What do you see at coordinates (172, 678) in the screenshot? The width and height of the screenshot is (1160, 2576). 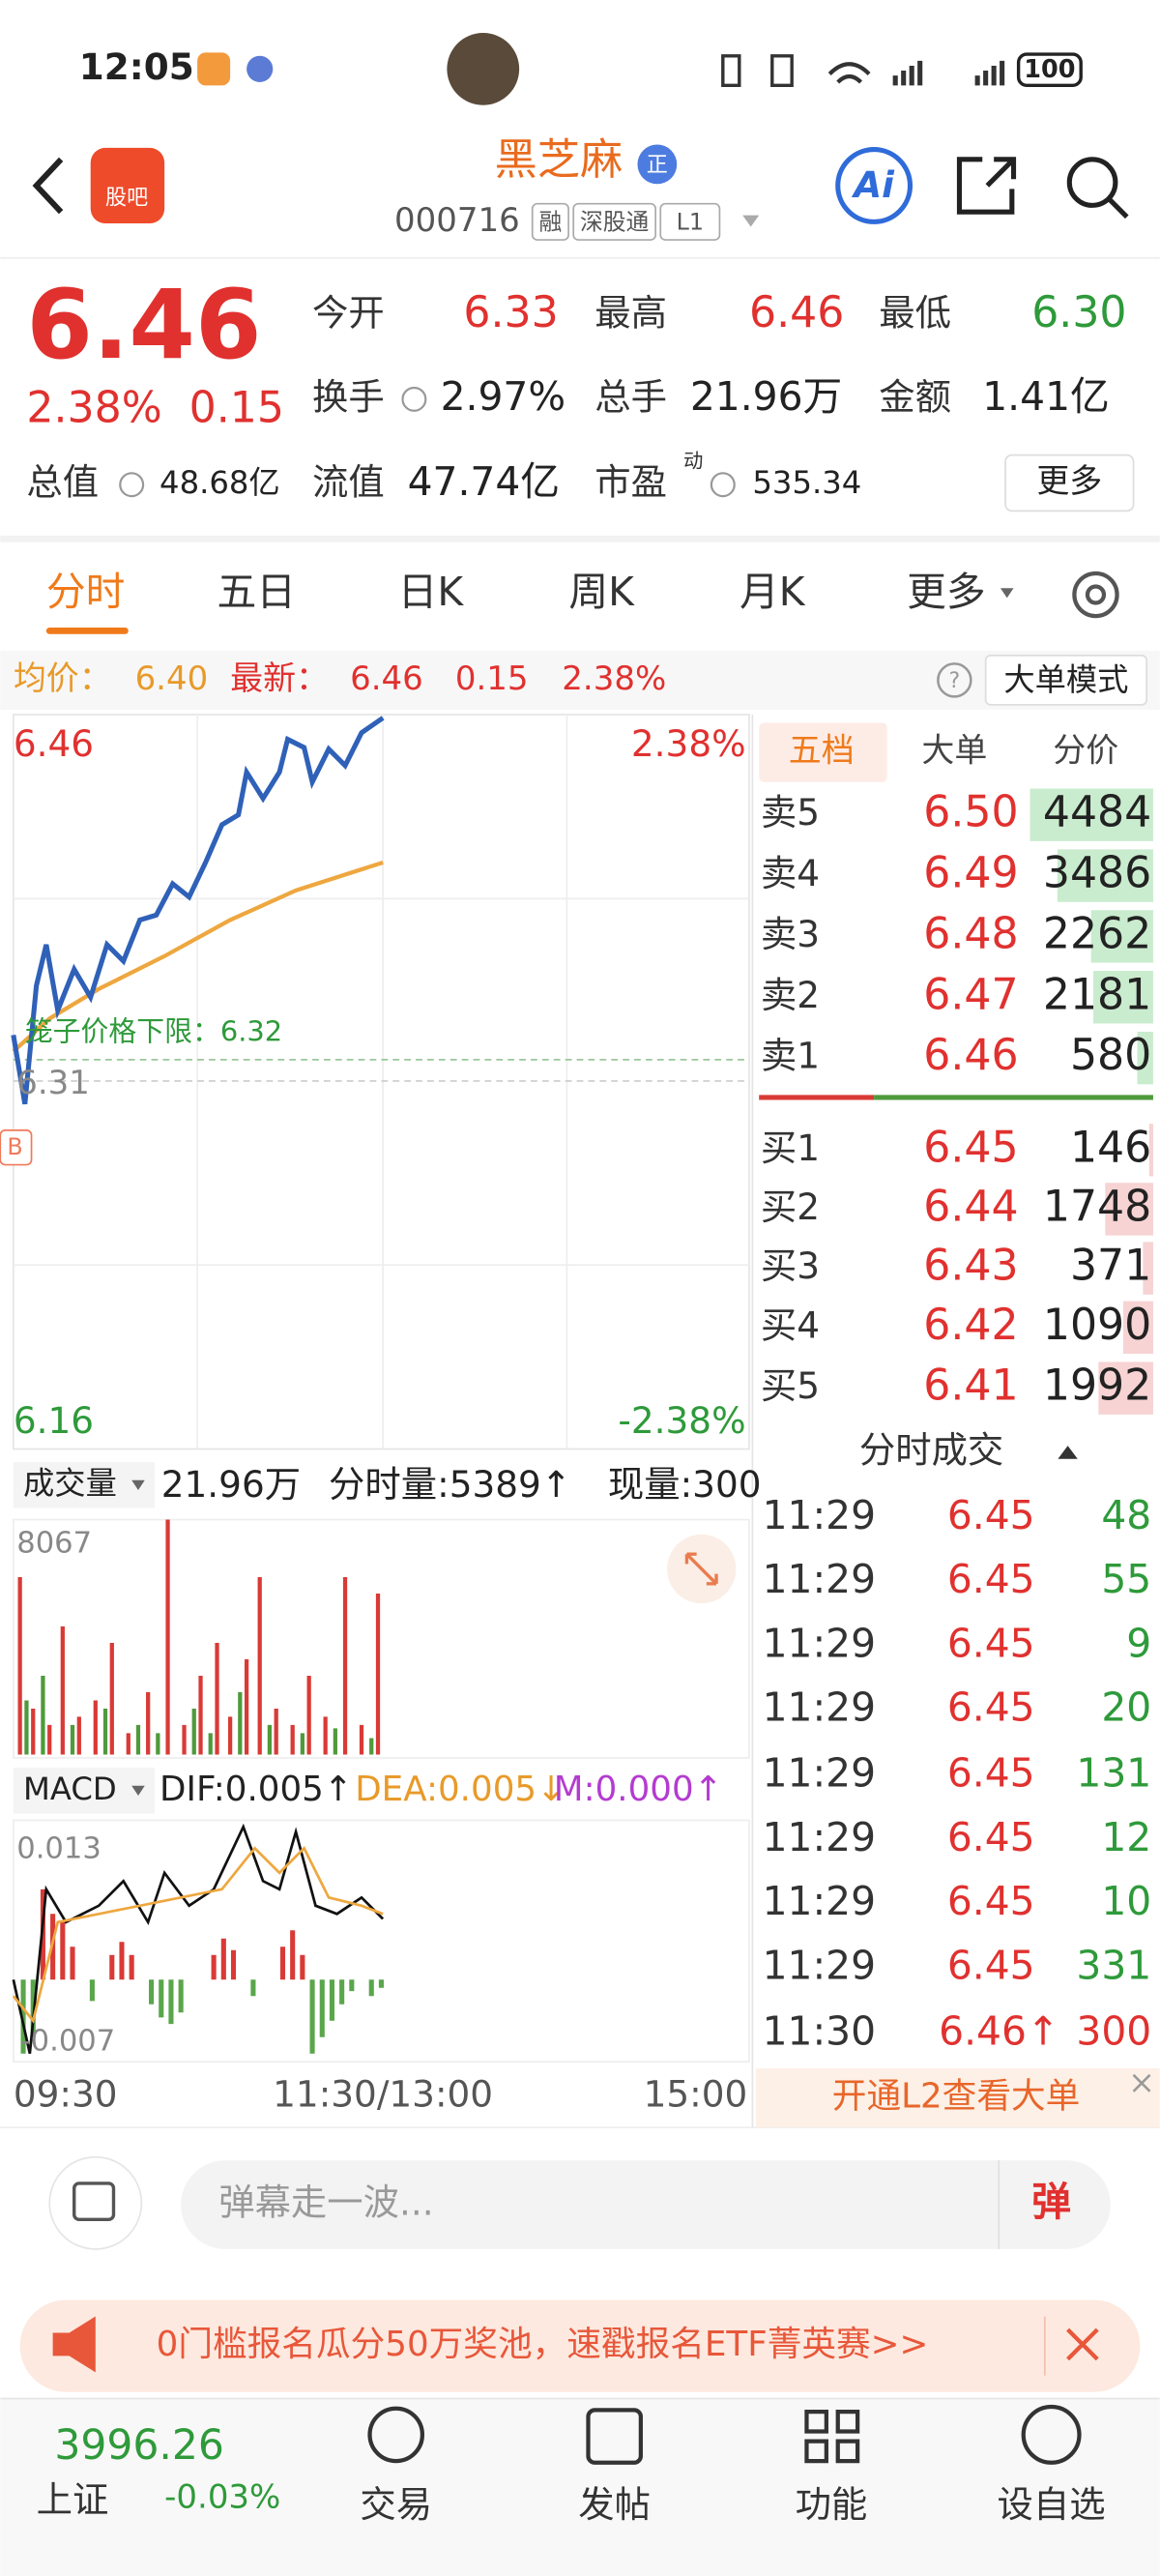 I see `avg-value: 6.40` at bounding box center [172, 678].